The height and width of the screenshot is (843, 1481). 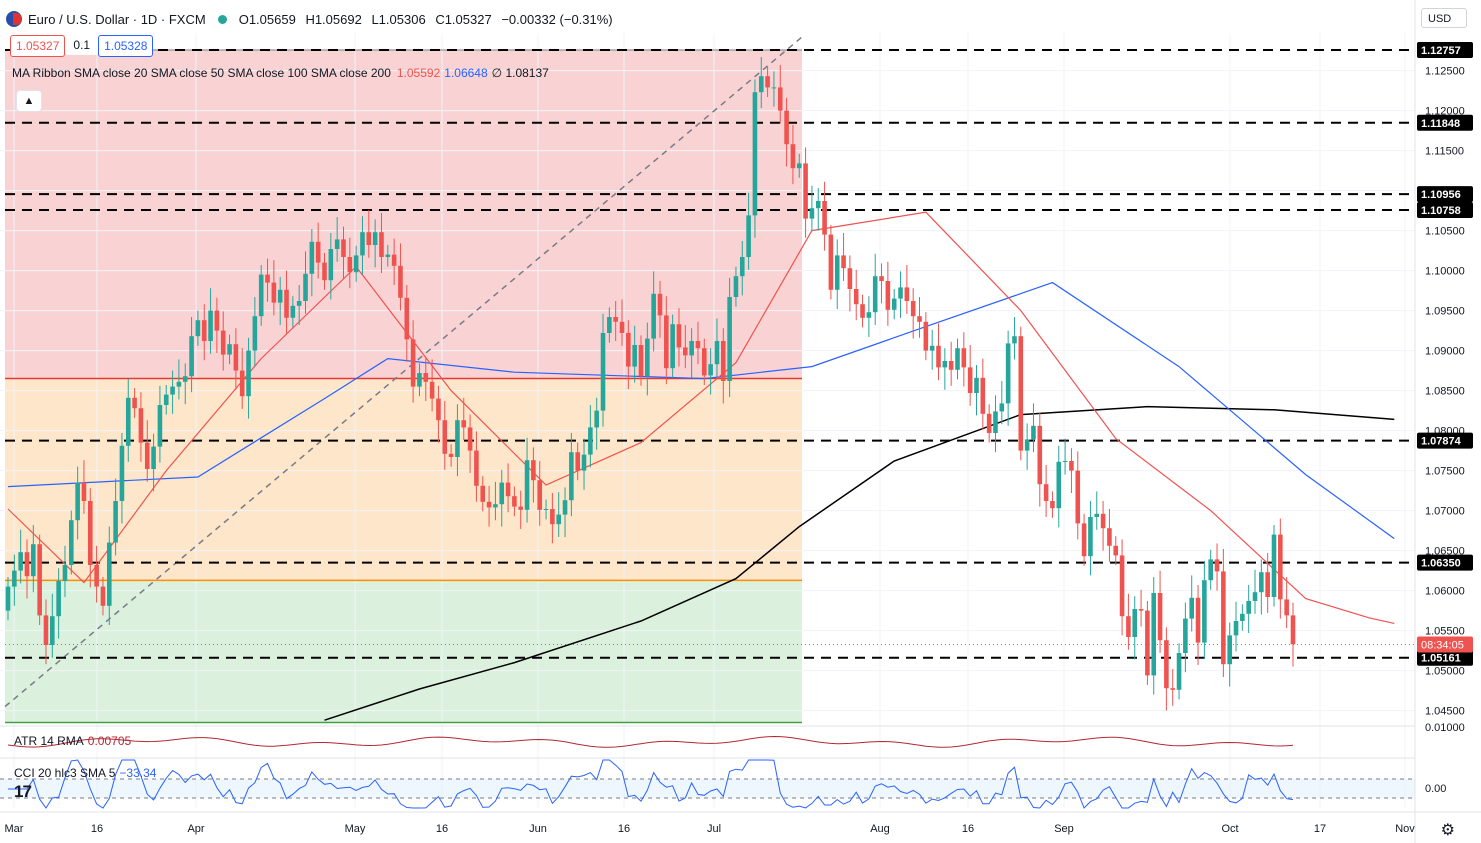 What do you see at coordinates (117, 19) in the screenshot?
I see `symbol-title: Euro / U.S. Dollar · 1D · FXCM` at bounding box center [117, 19].